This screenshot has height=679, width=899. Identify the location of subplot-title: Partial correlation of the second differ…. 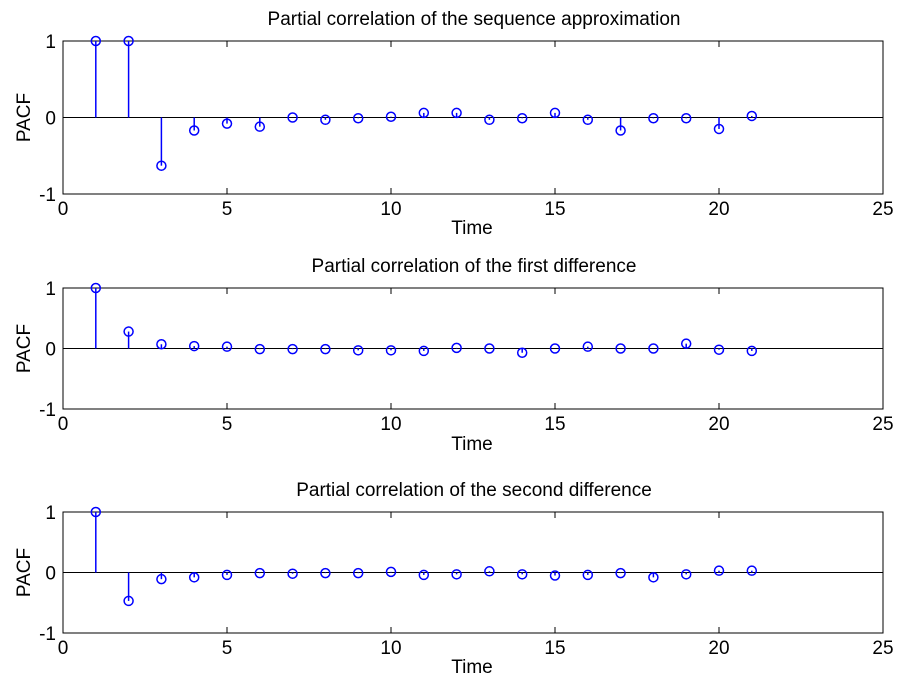
(474, 490).